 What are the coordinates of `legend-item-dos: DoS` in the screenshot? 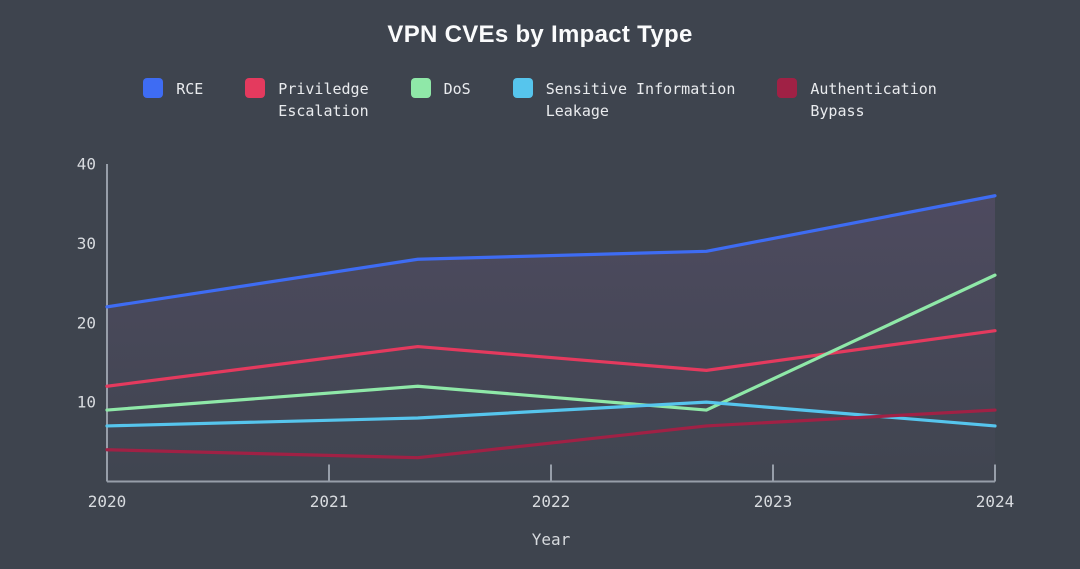 It's located at (440, 89).